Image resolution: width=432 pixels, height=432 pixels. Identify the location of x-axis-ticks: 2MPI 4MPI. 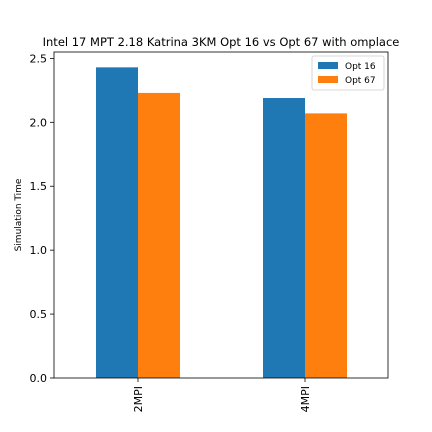
(222, 395).